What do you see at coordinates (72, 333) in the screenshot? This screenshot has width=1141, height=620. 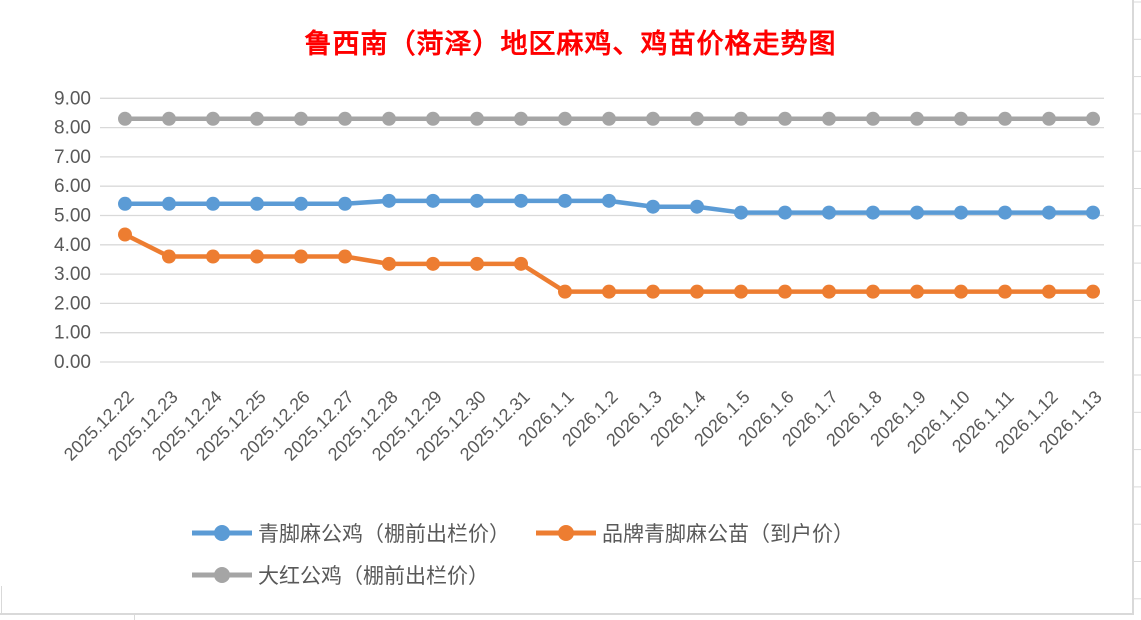 I see `y-axis-tick-label: 1.00` at bounding box center [72, 333].